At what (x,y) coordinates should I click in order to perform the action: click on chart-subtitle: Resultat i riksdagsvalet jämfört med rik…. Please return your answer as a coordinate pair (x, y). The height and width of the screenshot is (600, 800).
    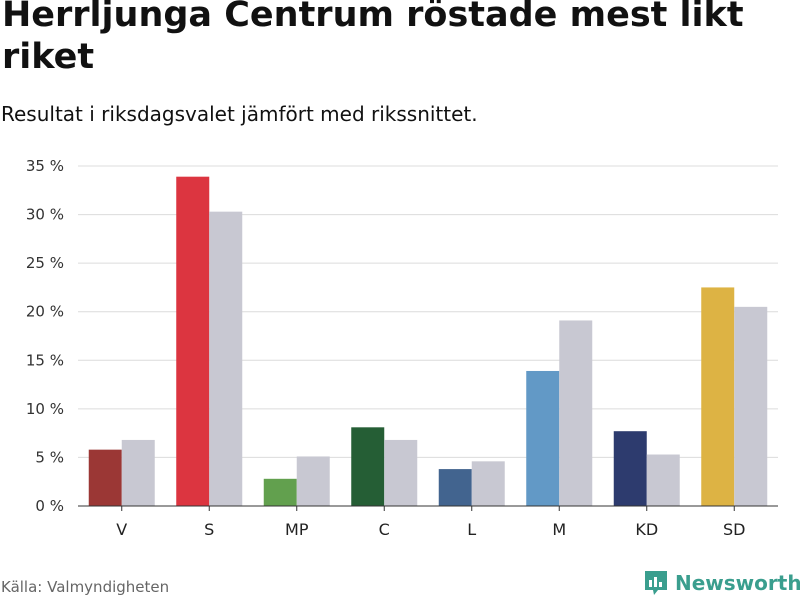
    Looking at the image, I should click on (239, 114).